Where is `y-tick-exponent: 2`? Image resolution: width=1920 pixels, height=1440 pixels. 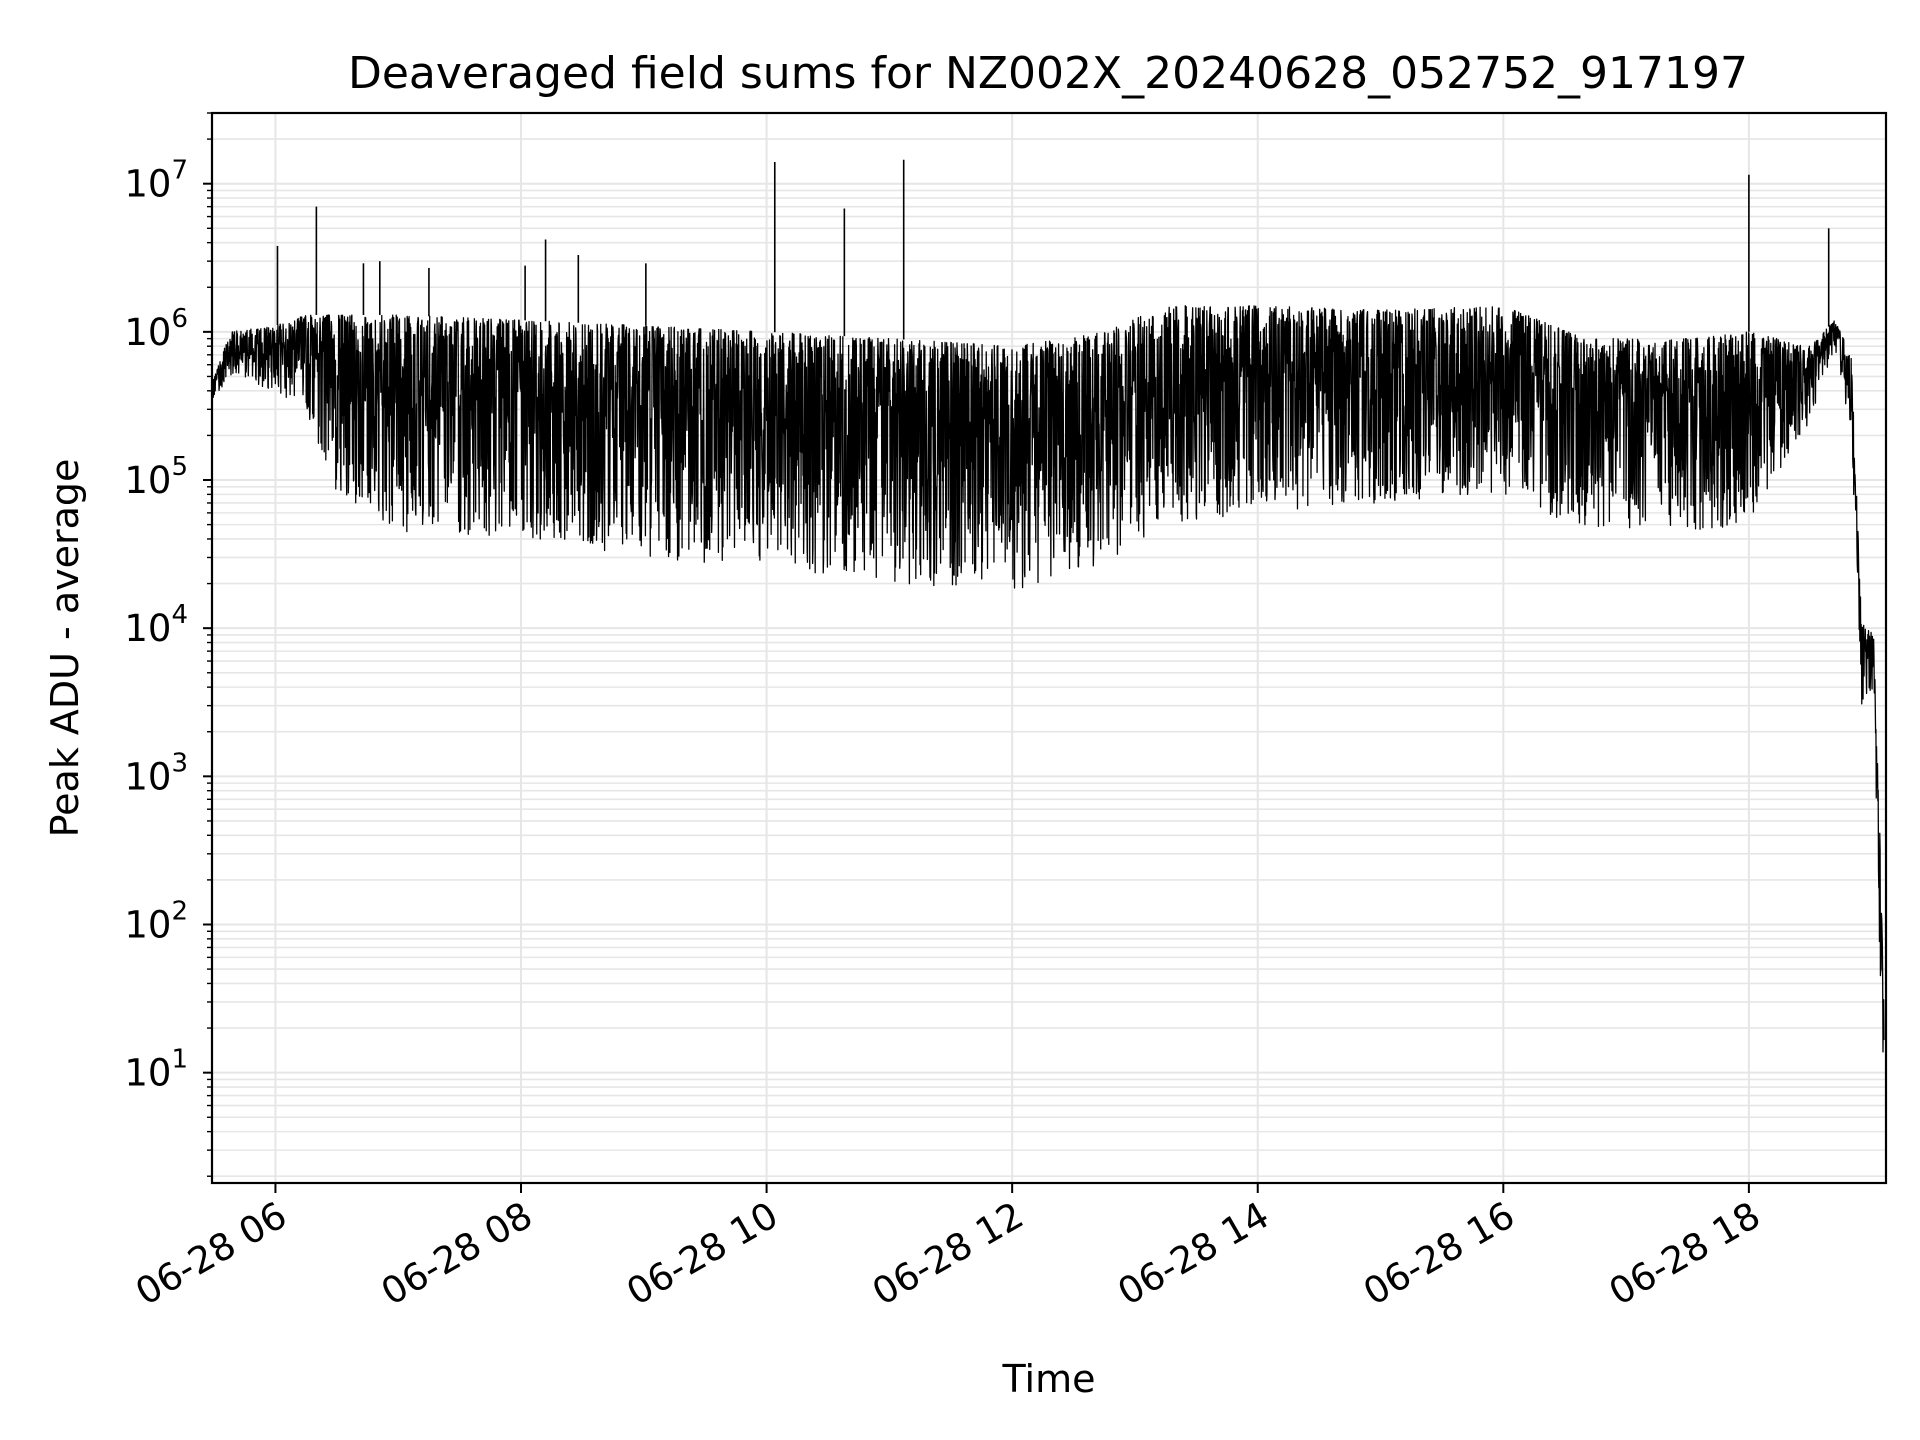 y-tick-exponent: 2 is located at coordinates (179, 911).